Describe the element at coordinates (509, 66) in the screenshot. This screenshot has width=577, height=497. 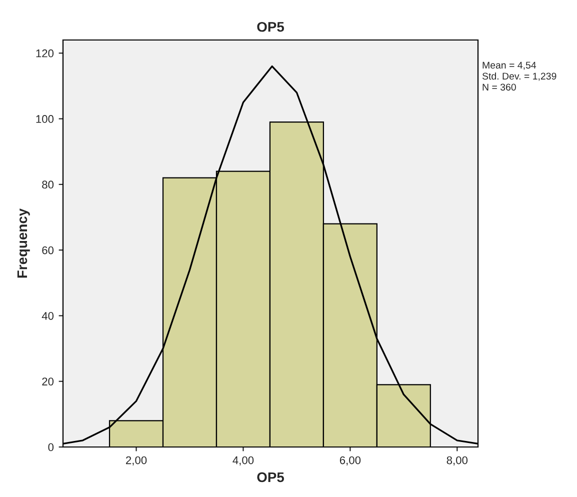
I see `text: Mean = 4,54` at that location.